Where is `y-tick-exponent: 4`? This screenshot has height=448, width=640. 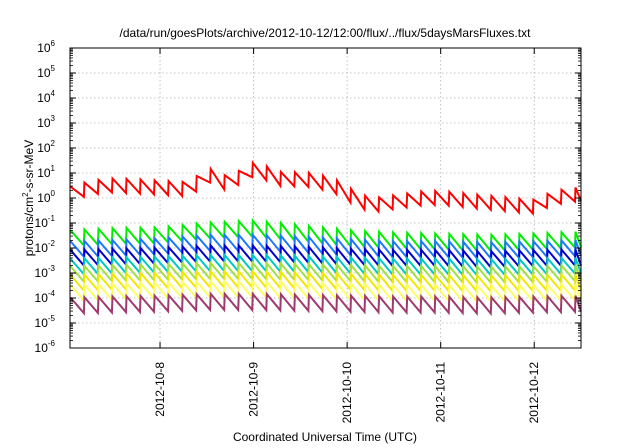
y-tick-exponent: 4 is located at coordinates (53, 93).